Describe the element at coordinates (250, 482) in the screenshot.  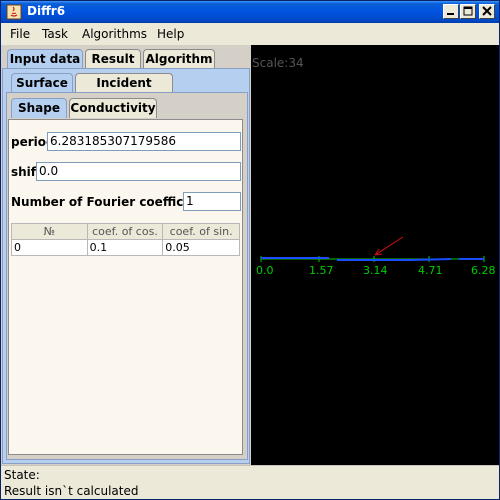
I see `status-bar: State: Result isn`t calculated` at that location.